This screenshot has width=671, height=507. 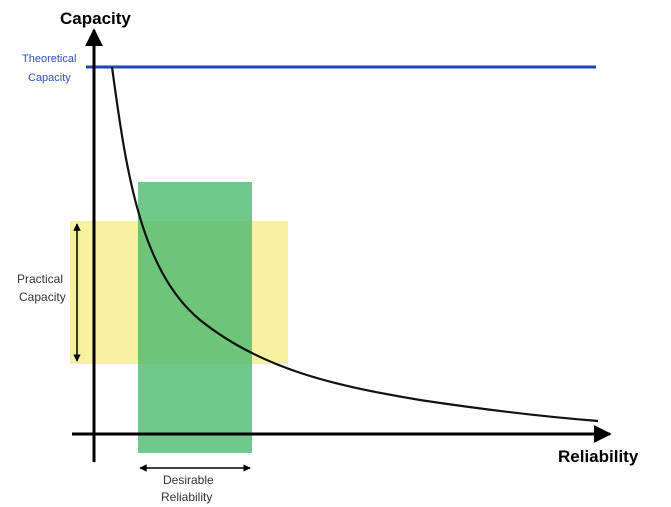 What do you see at coordinates (598, 456) in the screenshot?
I see `x-axis-label: Reliability` at bounding box center [598, 456].